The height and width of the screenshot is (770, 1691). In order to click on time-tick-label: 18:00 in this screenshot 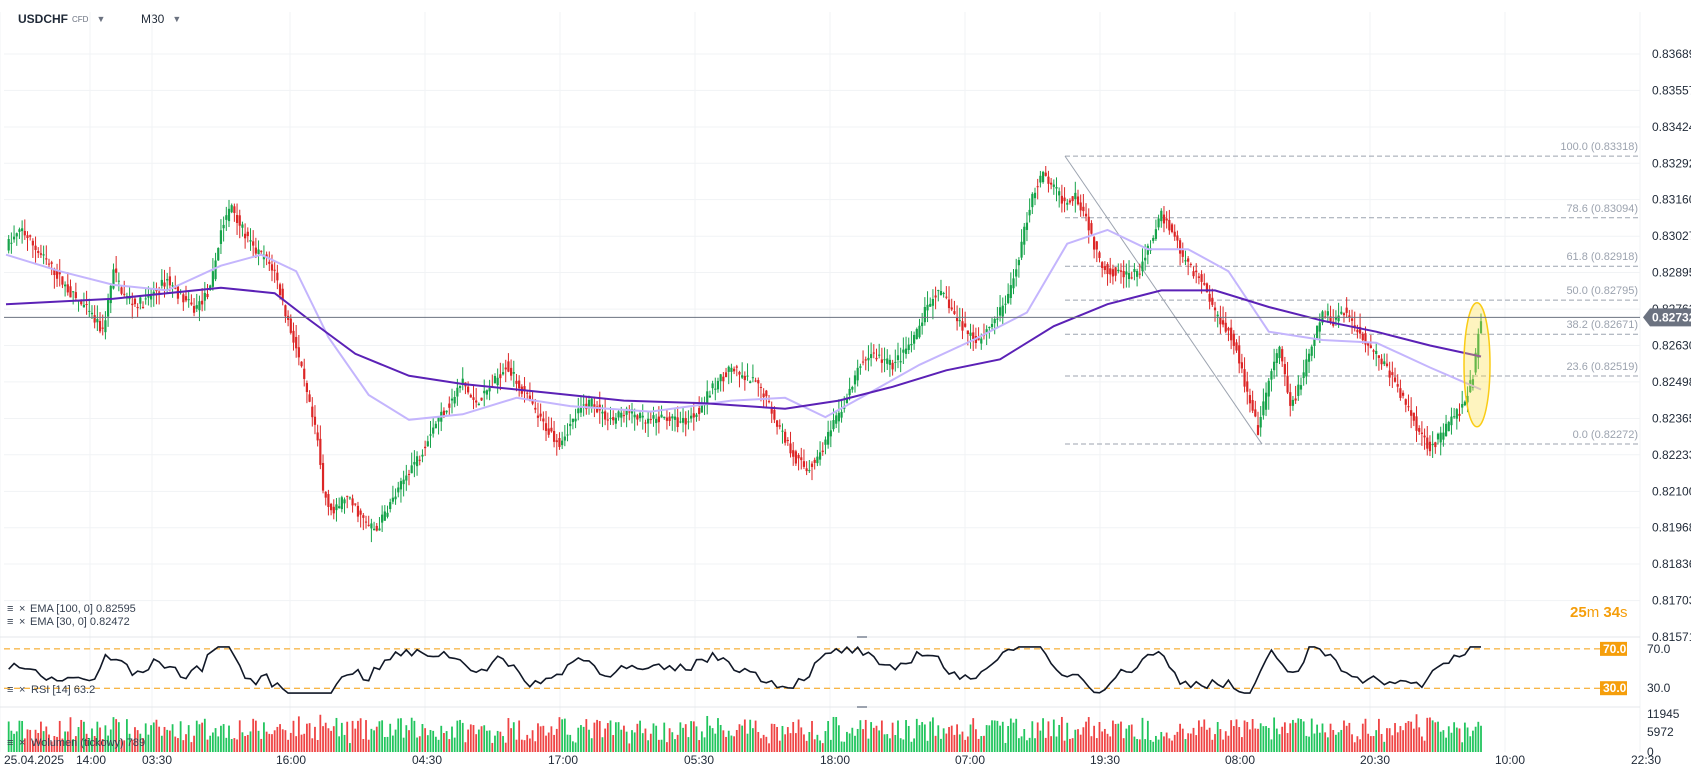, I will do `click(835, 760)`.